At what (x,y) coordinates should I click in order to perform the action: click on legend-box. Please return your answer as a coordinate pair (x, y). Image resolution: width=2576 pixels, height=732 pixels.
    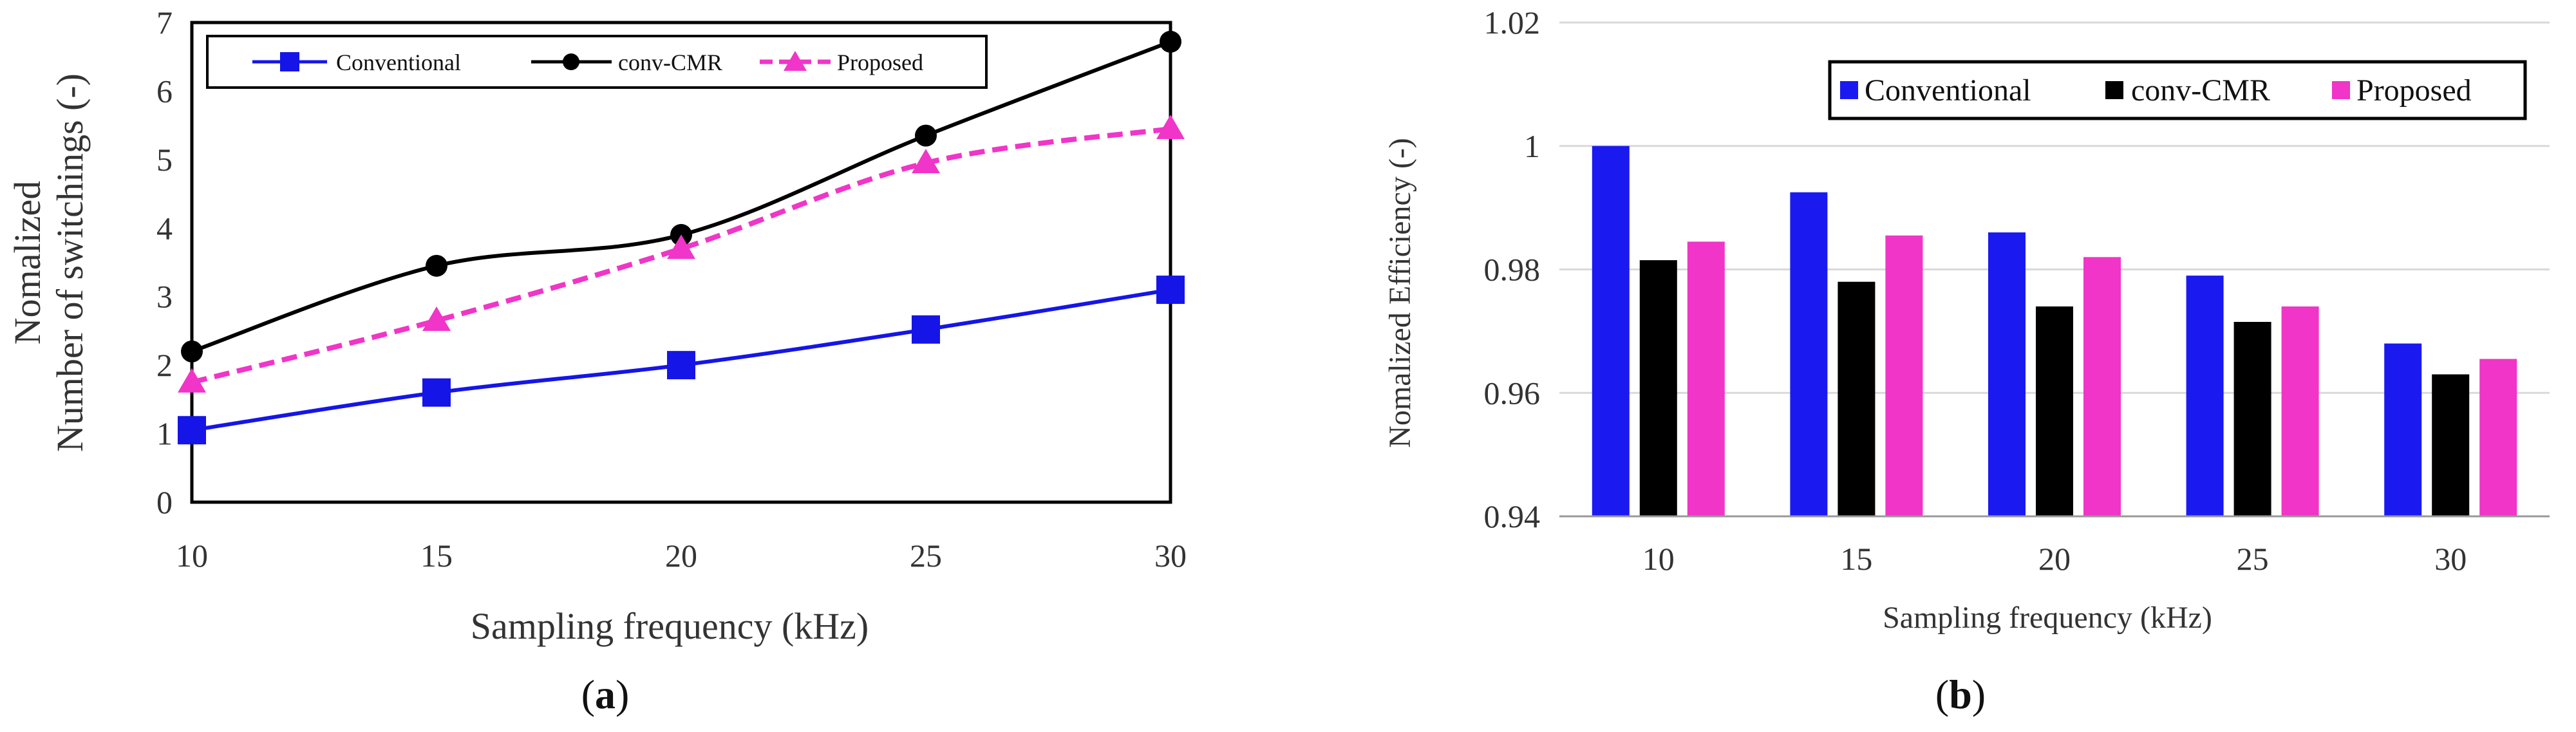
    Looking at the image, I should click on (2177, 90).